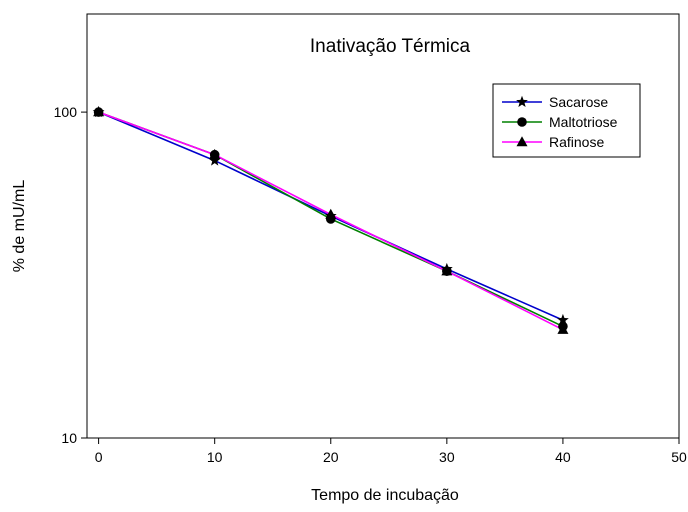 Image resolution: width=688 pixels, height=512 pixels. What do you see at coordinates (522, 141) in the screenshot?
I see `legend-marker-rafinose` at bounding box center [522, 141].